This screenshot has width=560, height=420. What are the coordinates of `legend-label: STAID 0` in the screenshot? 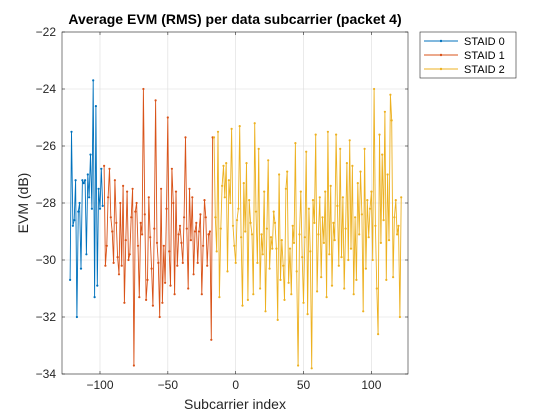 It's located at (484, 42).